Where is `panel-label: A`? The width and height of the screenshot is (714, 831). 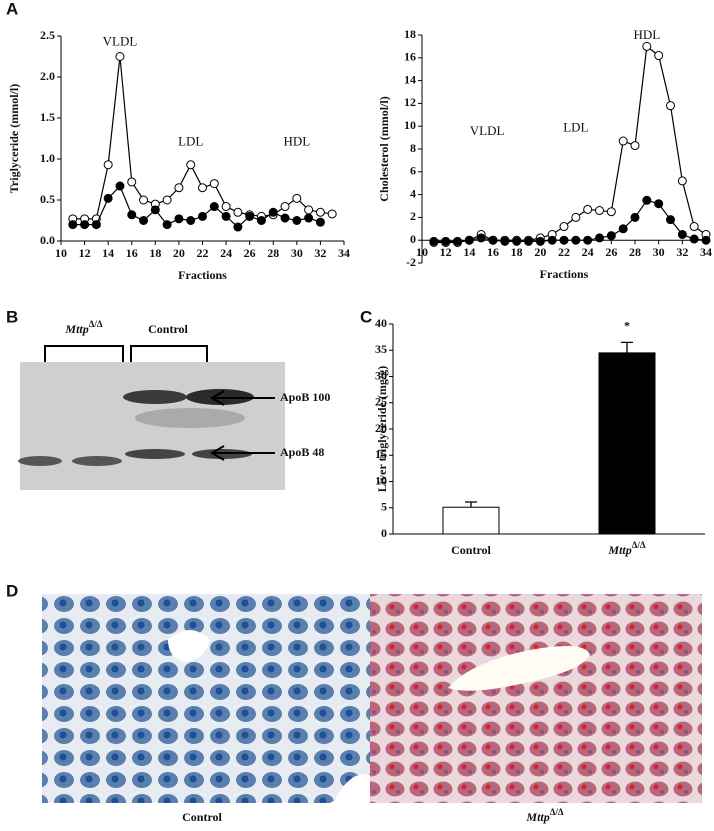 panel-label: A is located at coordinates (12, 9).